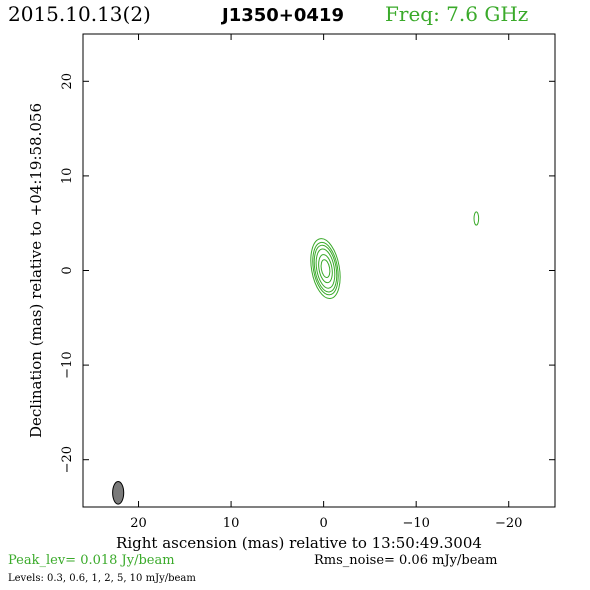 The height and width of the screenshot is (590, 590). Describe the element at coordinates (476, 218) in the screenshot. I see `contour-secondary` at that location.